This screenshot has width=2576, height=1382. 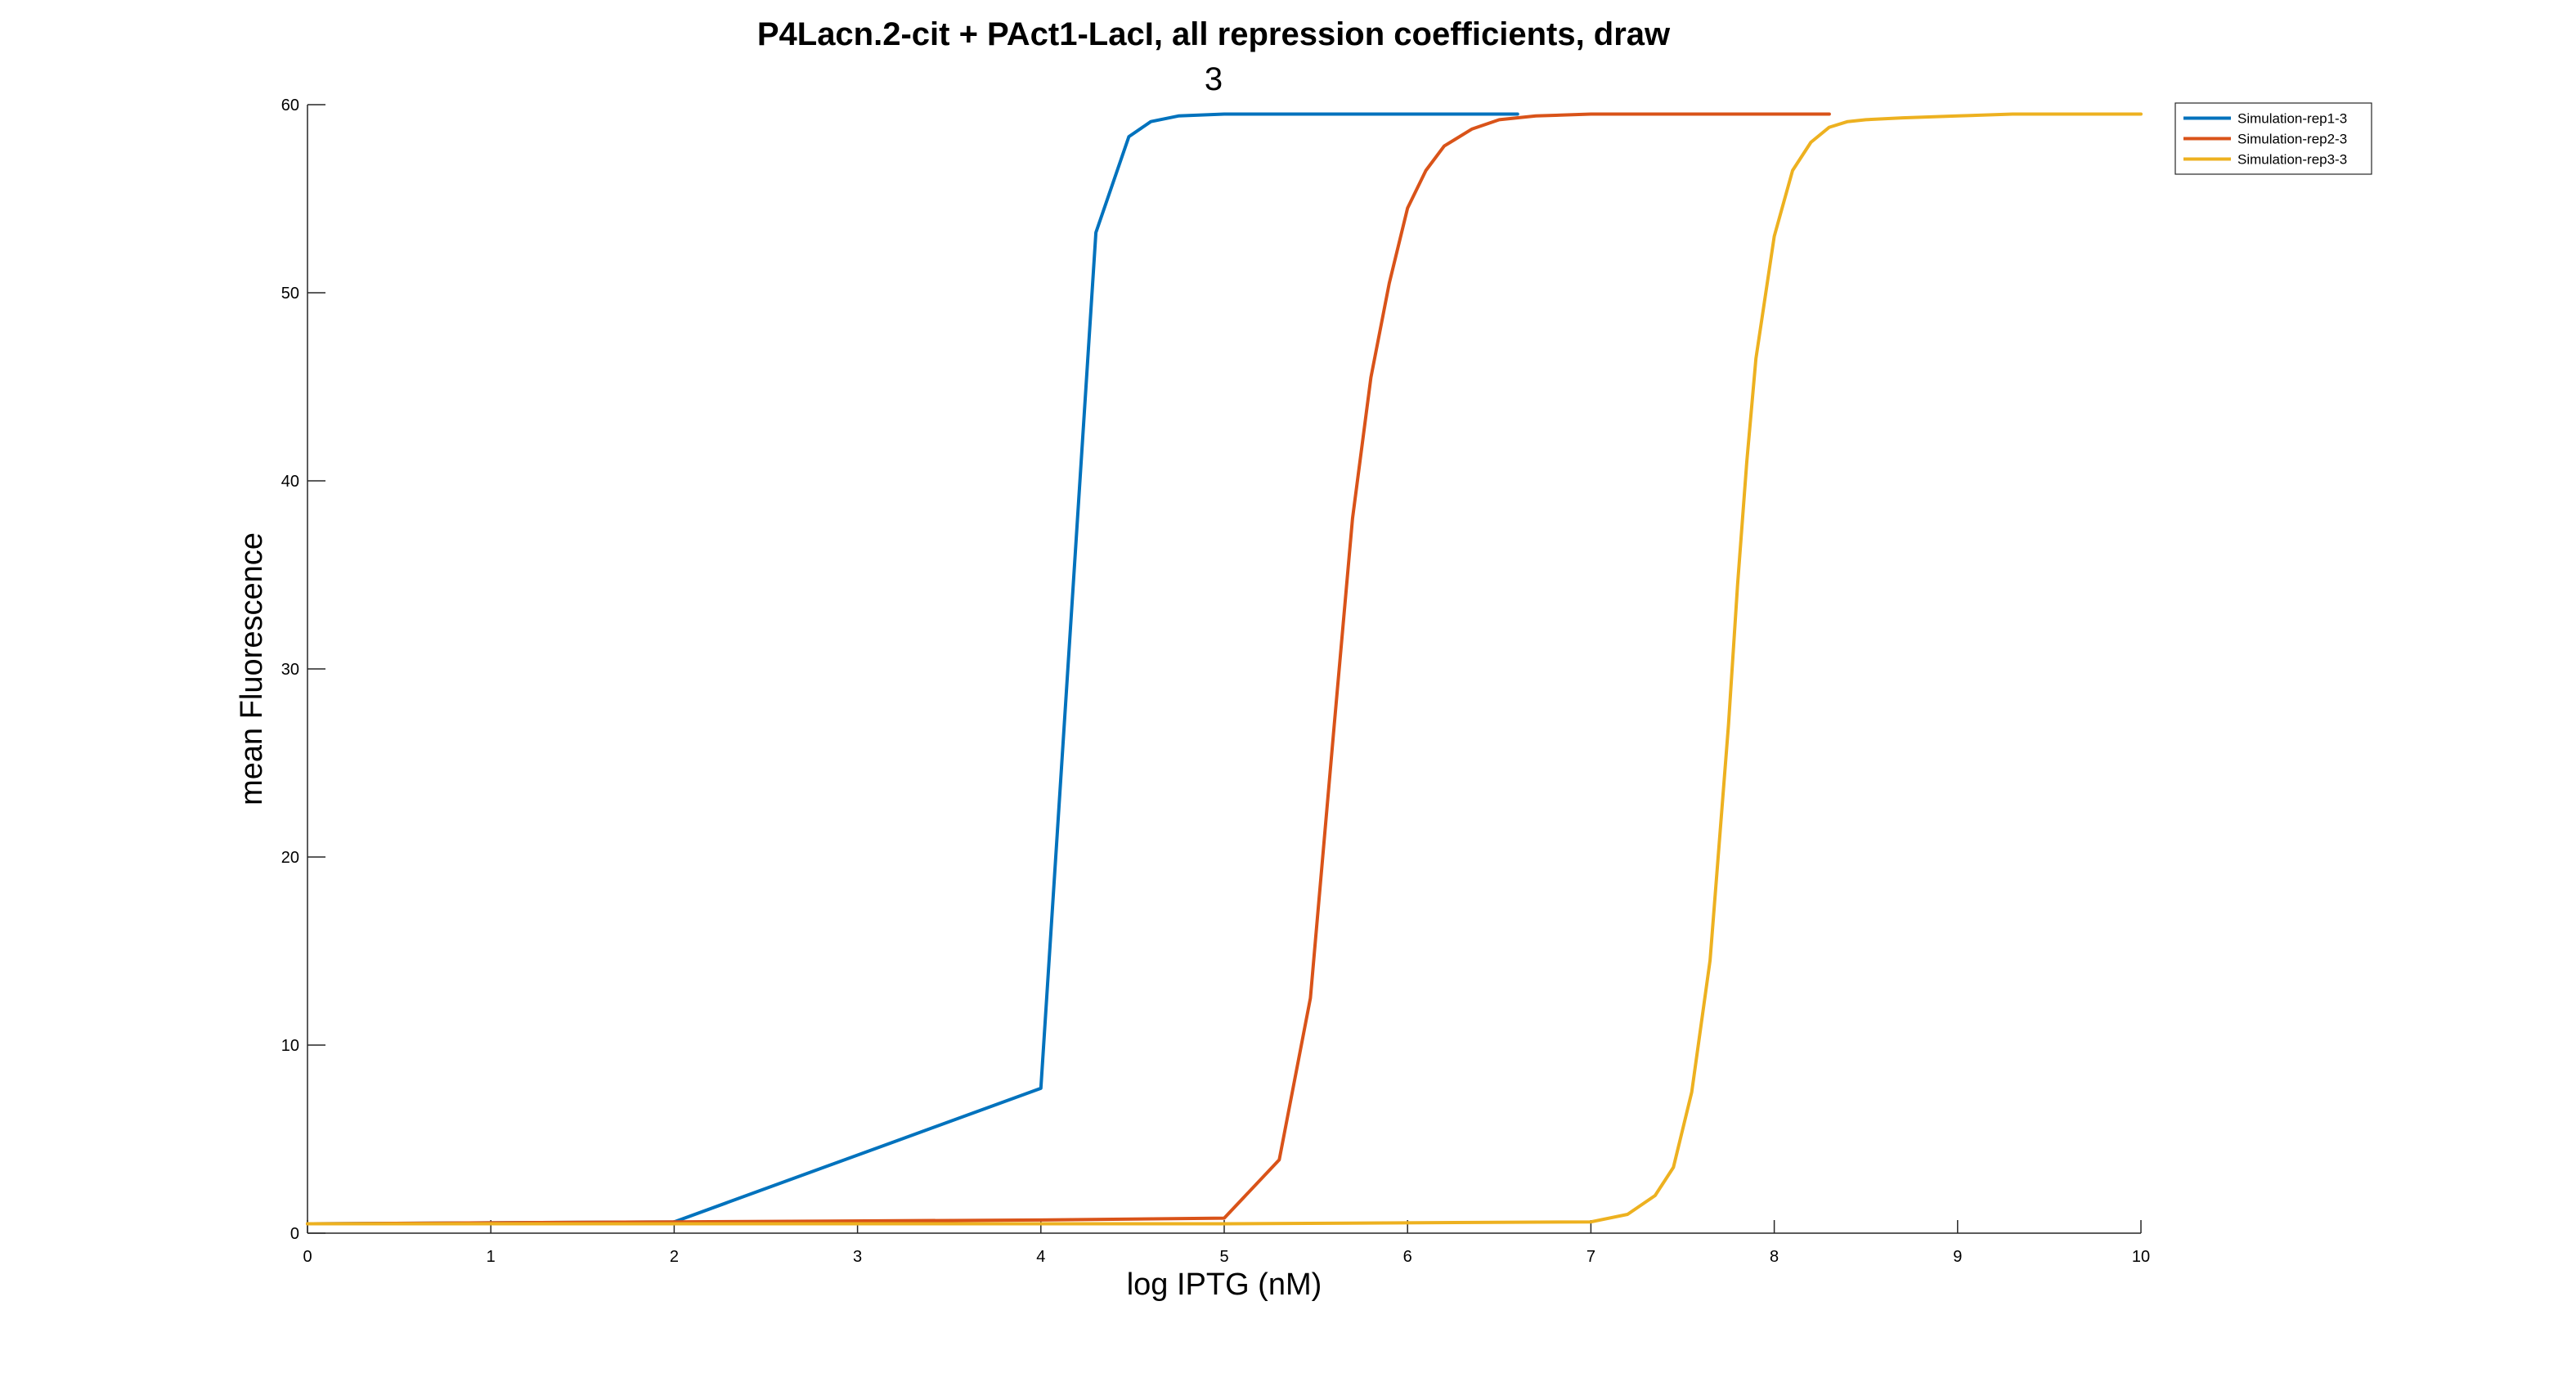 I want to click on y-axis-ticks: 0 10 20 30 40 50 60, so click(x=303, y=669).